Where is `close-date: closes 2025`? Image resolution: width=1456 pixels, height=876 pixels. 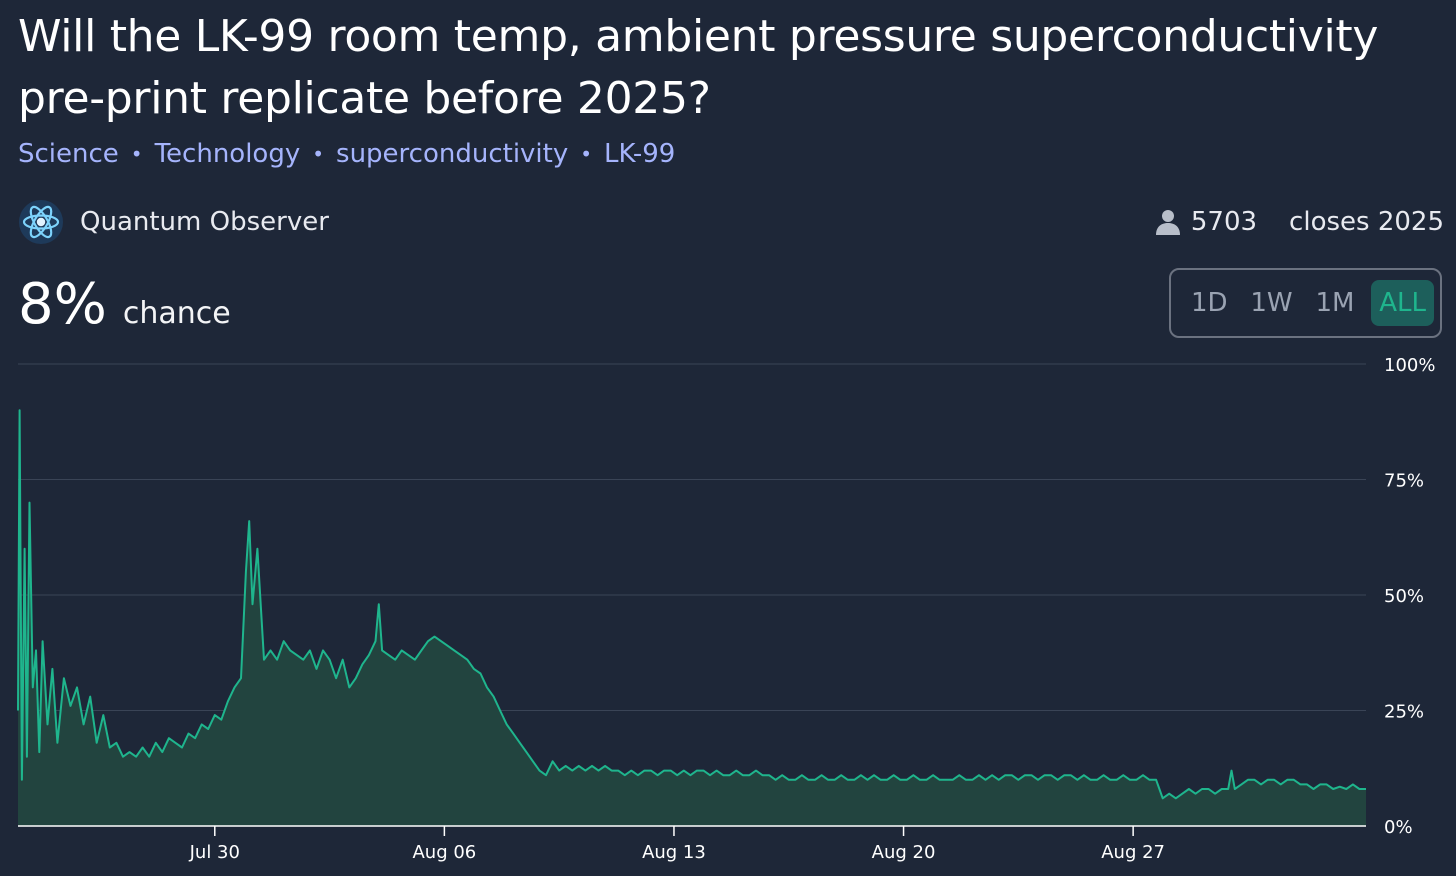
close-date: closes 2025 is located at coordinates (1366, 222).